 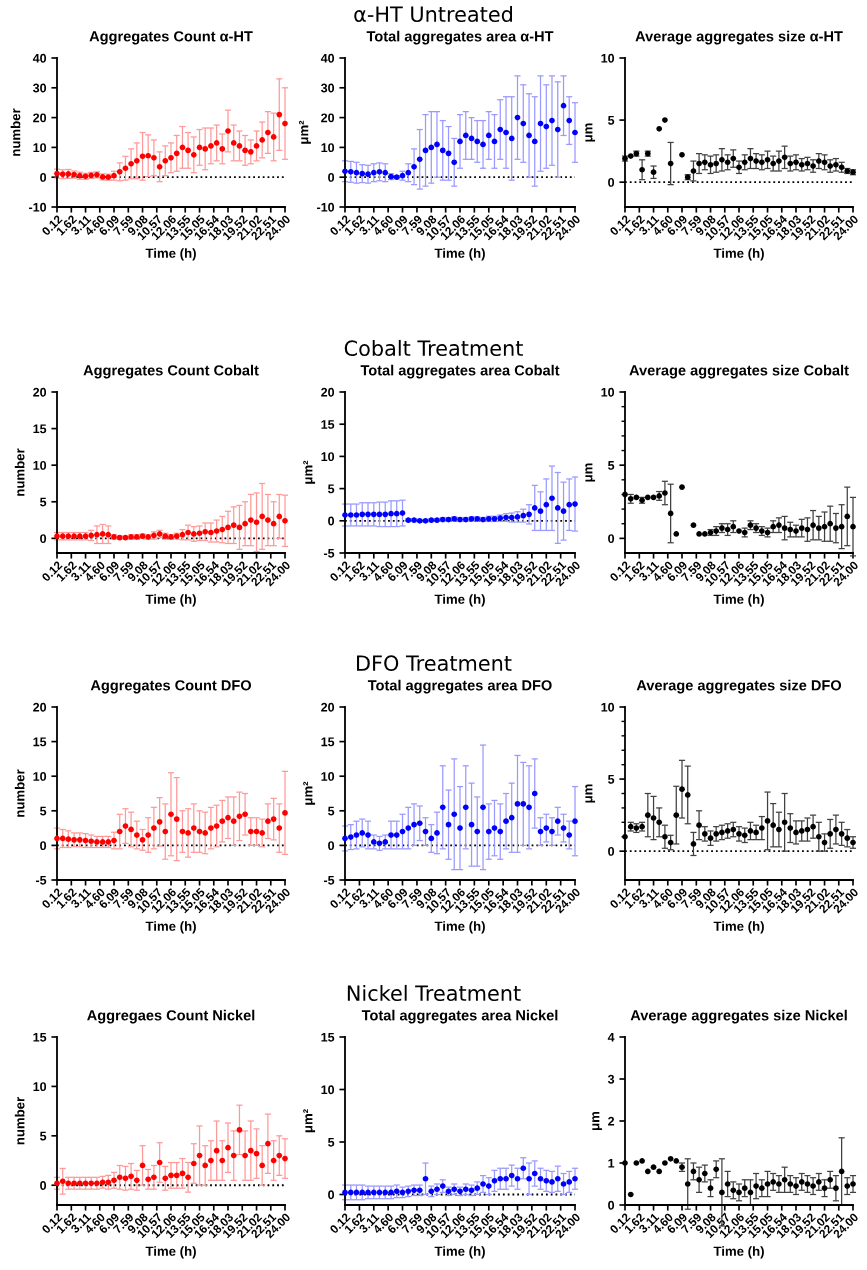 What do you see at coordinates (739, 37) in the screenshot?
I see `chart-title: Average aggregates size α-HT` at bounding box center [739, 37].